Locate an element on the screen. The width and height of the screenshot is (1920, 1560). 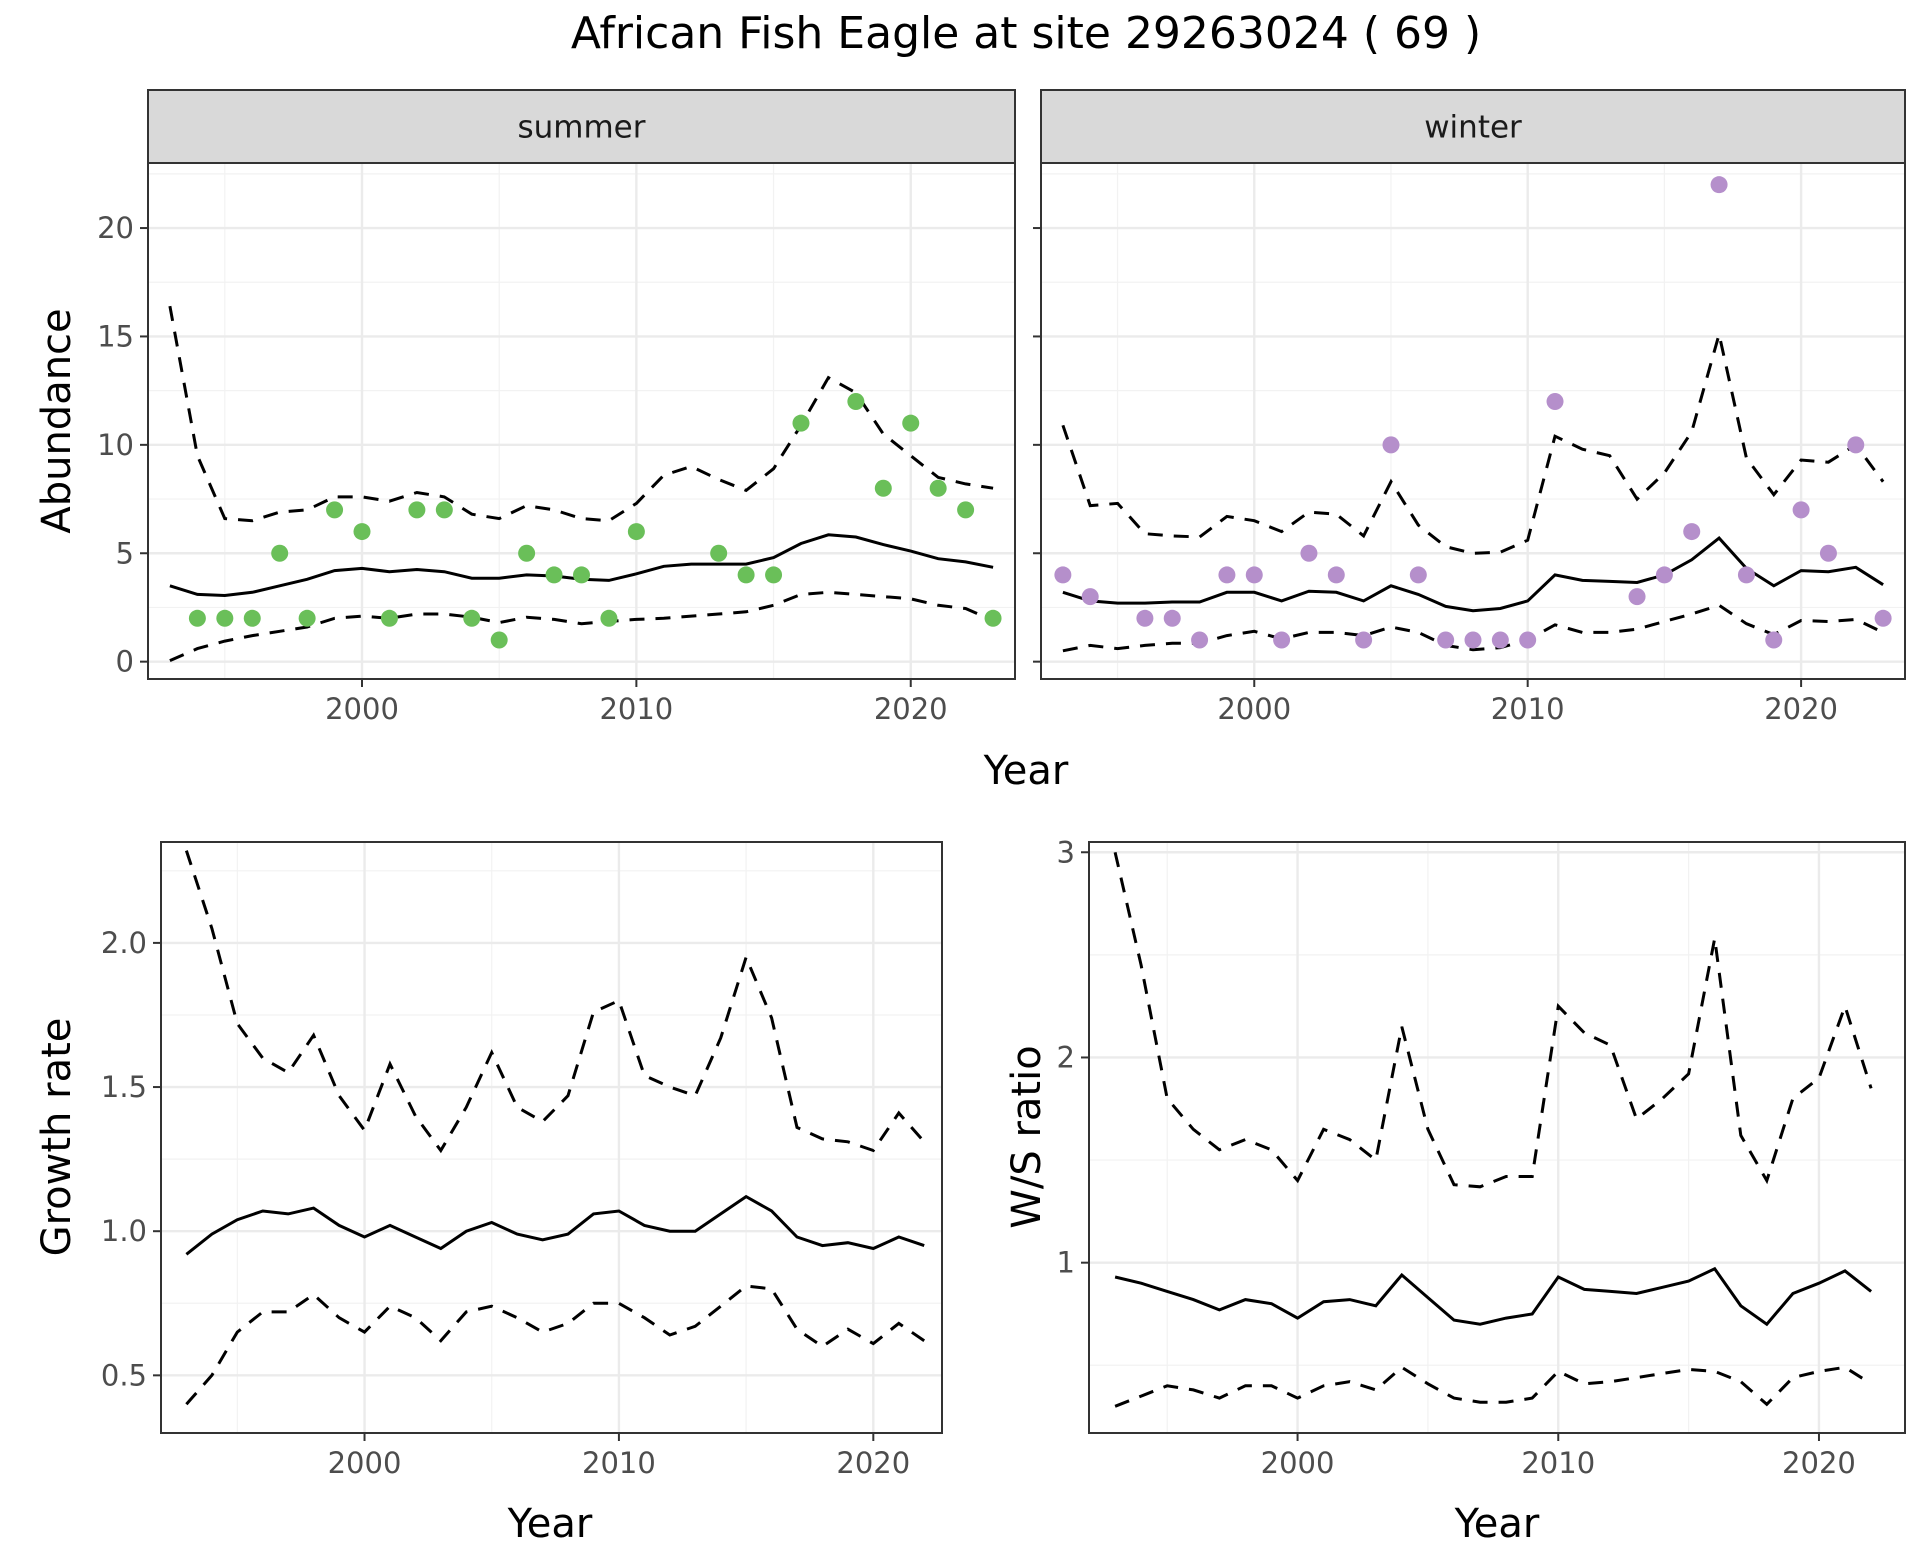
y-tick-label: 15 is located at coordinates (115, 336).